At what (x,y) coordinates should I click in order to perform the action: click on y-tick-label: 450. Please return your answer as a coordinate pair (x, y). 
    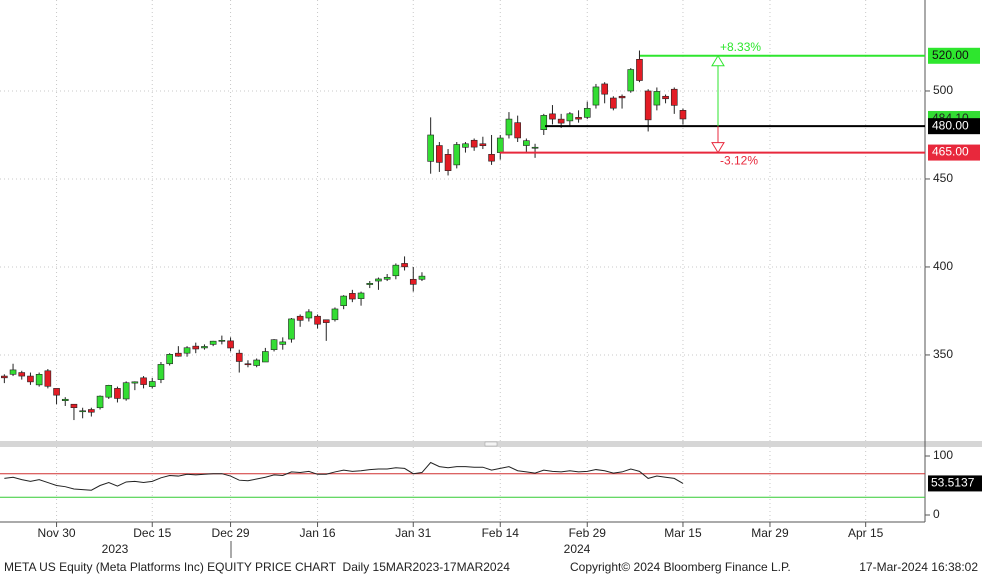
    Looking at the image, I should click on (943, 178).